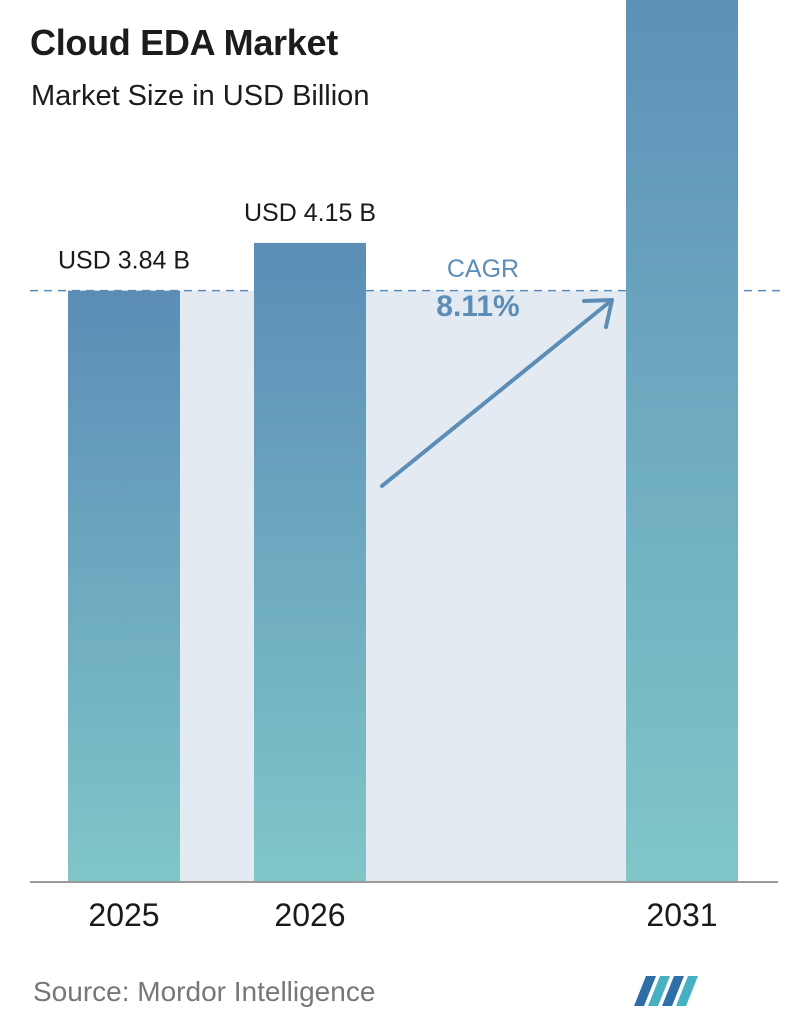 This screenshot has width=796, height=1034. I want to click on tick-label-2025: 2025, so click(123, 915).